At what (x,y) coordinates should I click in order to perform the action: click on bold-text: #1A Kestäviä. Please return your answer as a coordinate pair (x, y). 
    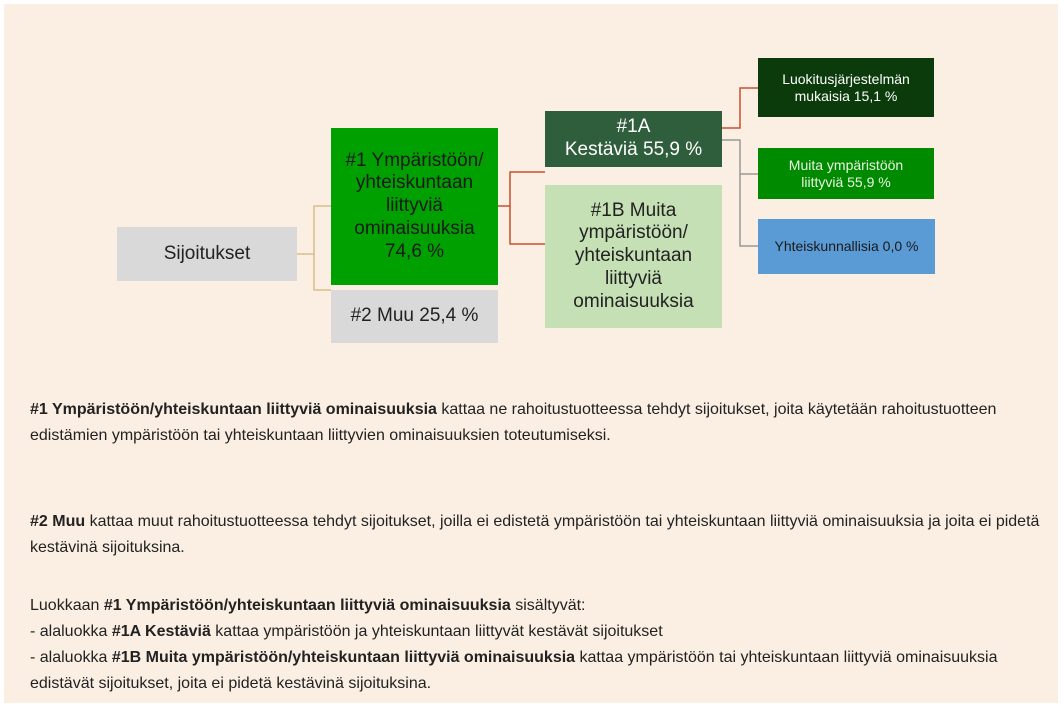
    Looking at the image, I should click on (161, 631).